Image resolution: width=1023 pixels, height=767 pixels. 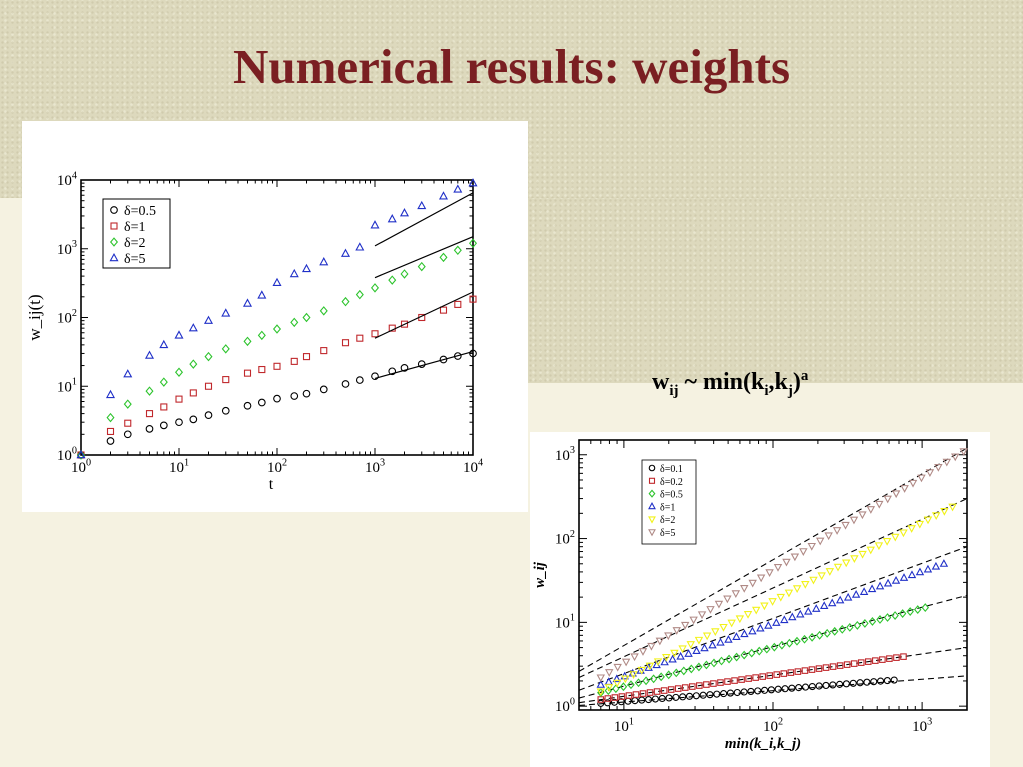 What do you see at coordinates (796, 382) in the screenshot?
I see `formula-close: )` at bounding box center [796, 382].